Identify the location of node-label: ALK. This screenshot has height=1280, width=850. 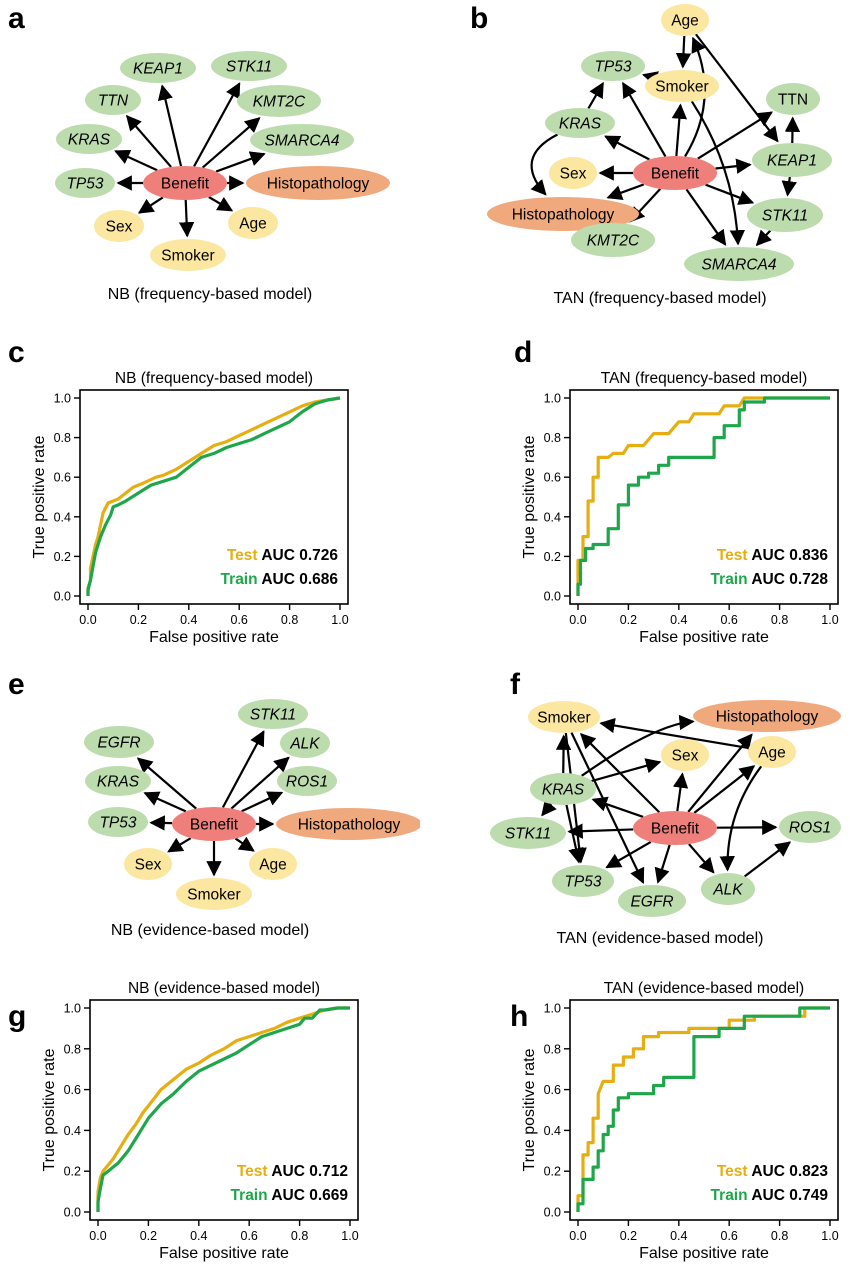
(727, 890).